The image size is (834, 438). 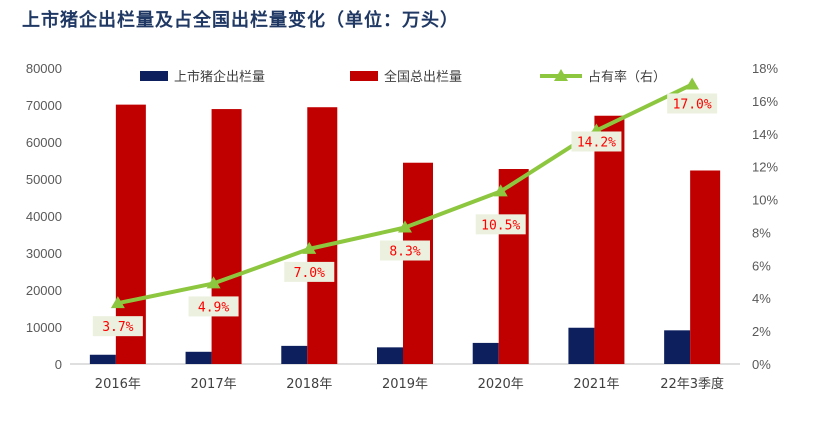 I want to click on data-label: 7.0%, so click(x=309, y=273).